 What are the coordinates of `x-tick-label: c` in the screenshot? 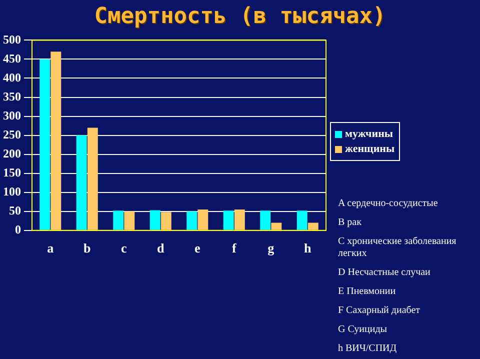 It's located at (123, 248).